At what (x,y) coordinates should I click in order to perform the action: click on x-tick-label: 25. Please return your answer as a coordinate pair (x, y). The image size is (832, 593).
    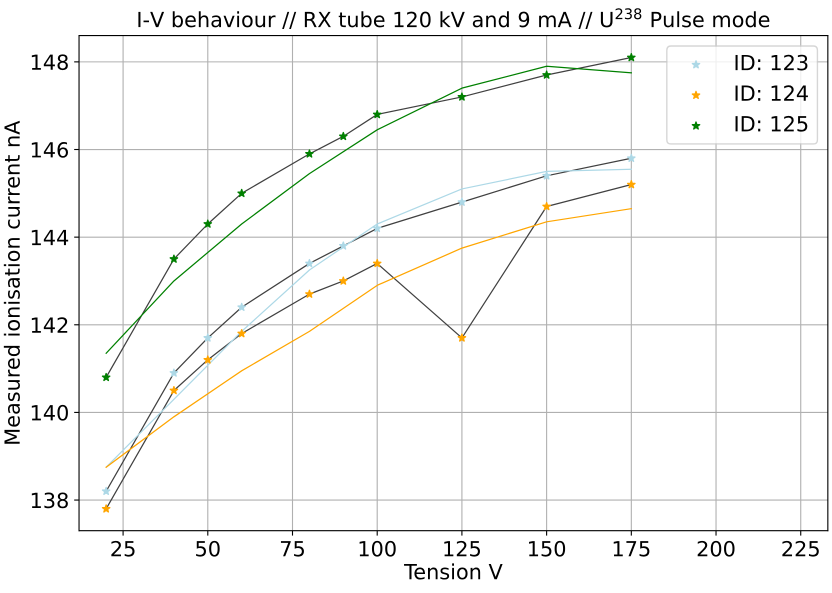
    Looking at the image, I should click on (123, 548).